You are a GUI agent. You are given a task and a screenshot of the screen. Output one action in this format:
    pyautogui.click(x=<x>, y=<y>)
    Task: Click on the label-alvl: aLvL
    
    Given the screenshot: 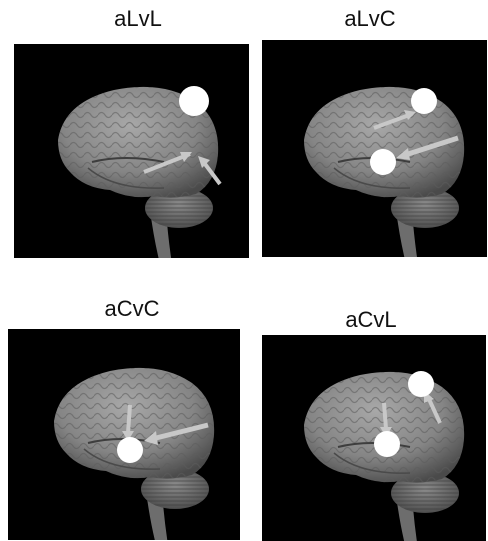 What is the action you would take?
    pyautogui.click(x=138, y=18)
    